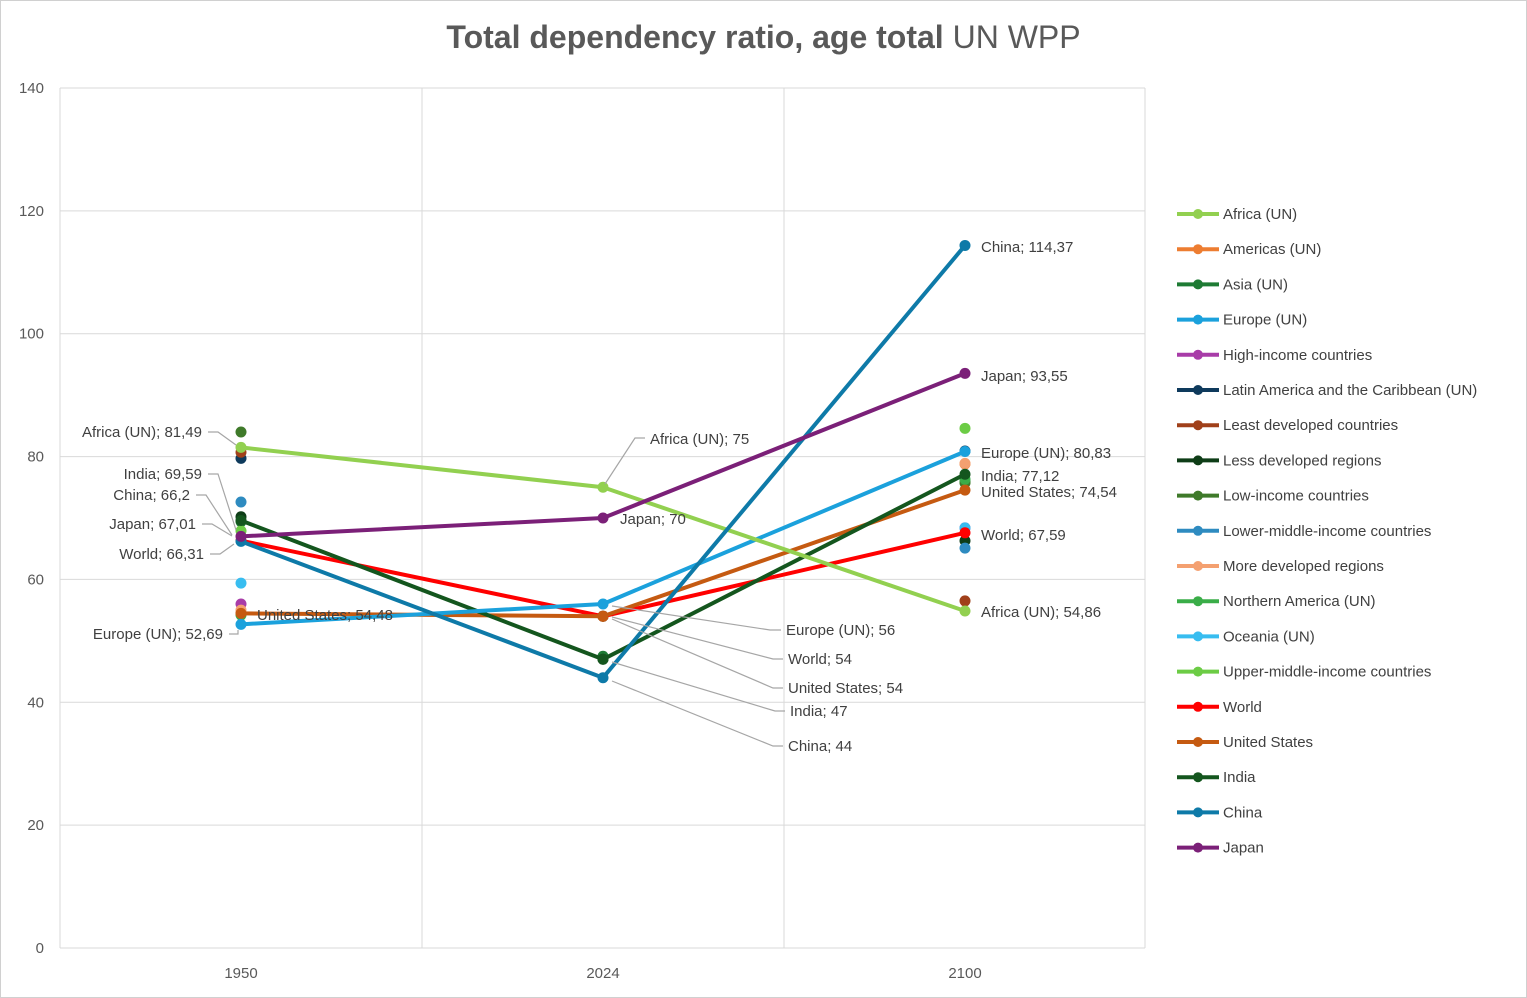  Describe the element at coordinates (1297, 355) in the screenshot. I see `legend-entry: High-income countries` at that location.